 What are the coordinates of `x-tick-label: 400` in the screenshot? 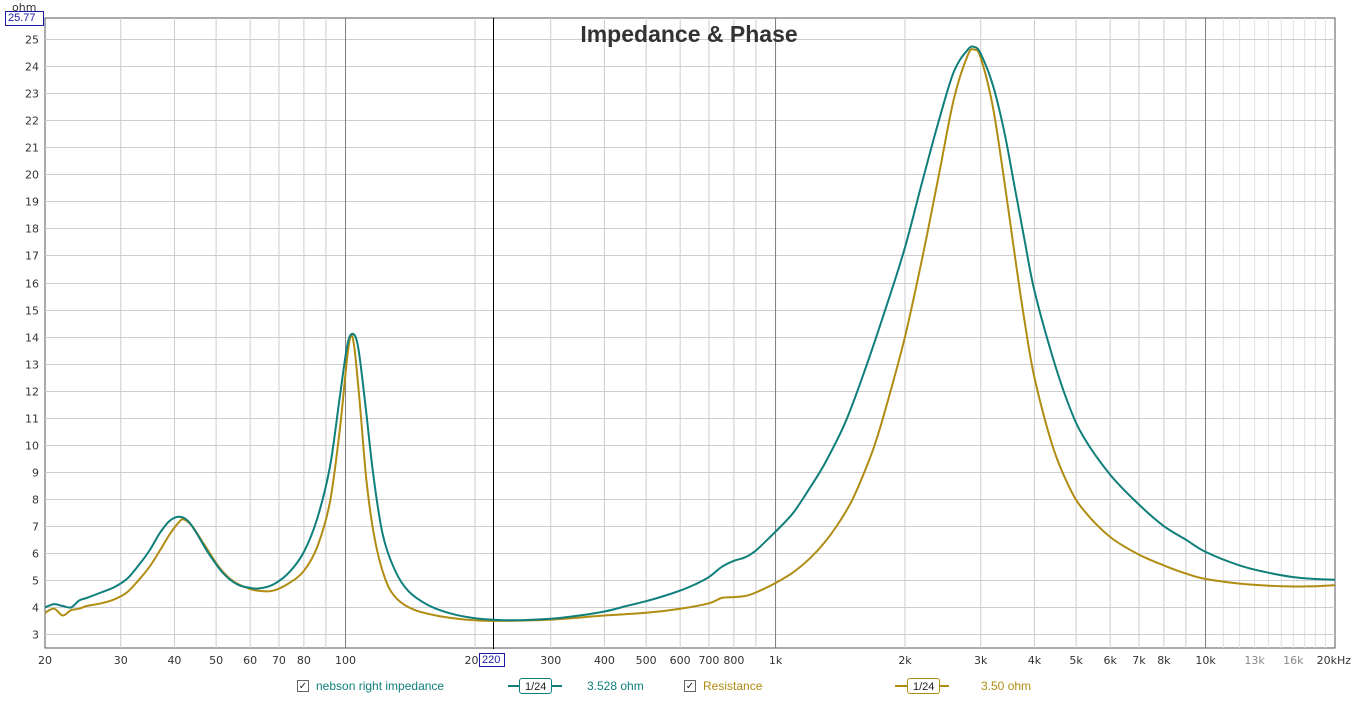 It's located at (604, 660).